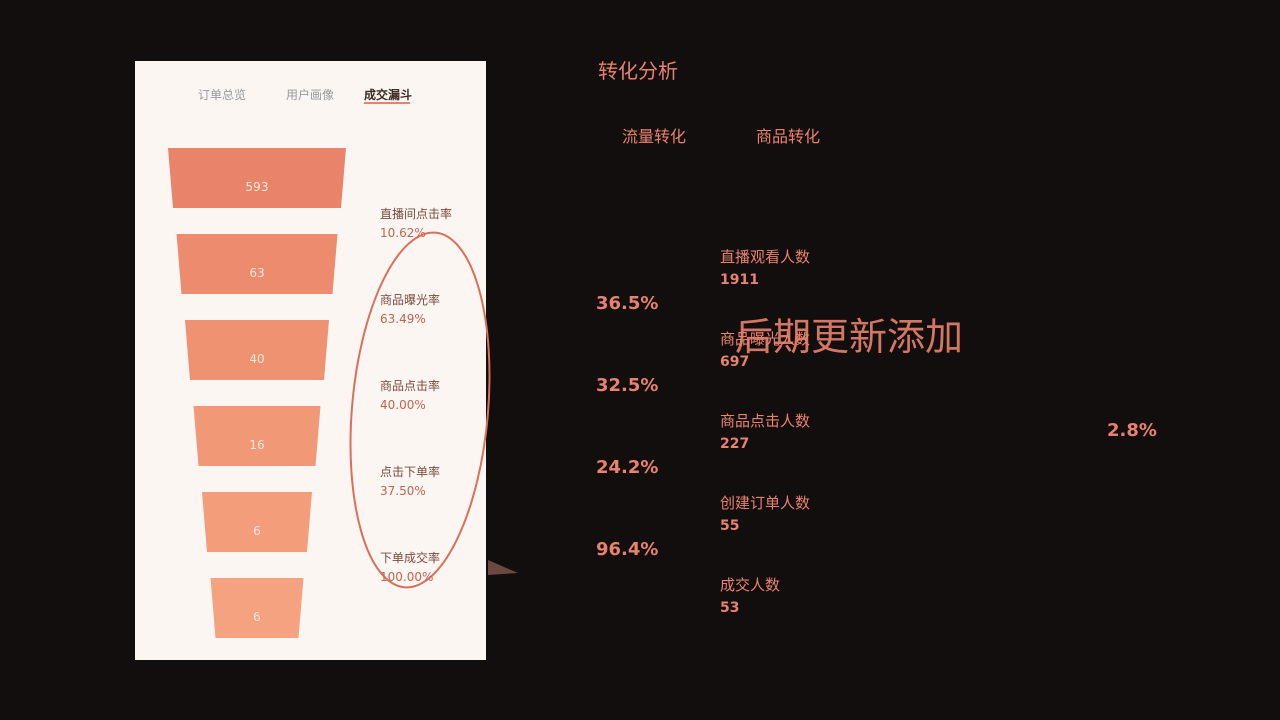  Describe the element at coordinates (403, 405) in the screenshot. I see `rate-value: 40.00%` at that location.